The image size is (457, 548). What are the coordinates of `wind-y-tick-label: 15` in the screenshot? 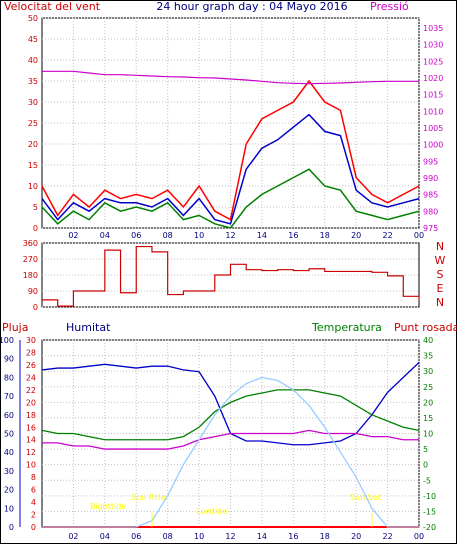 It's located at (33, 165).